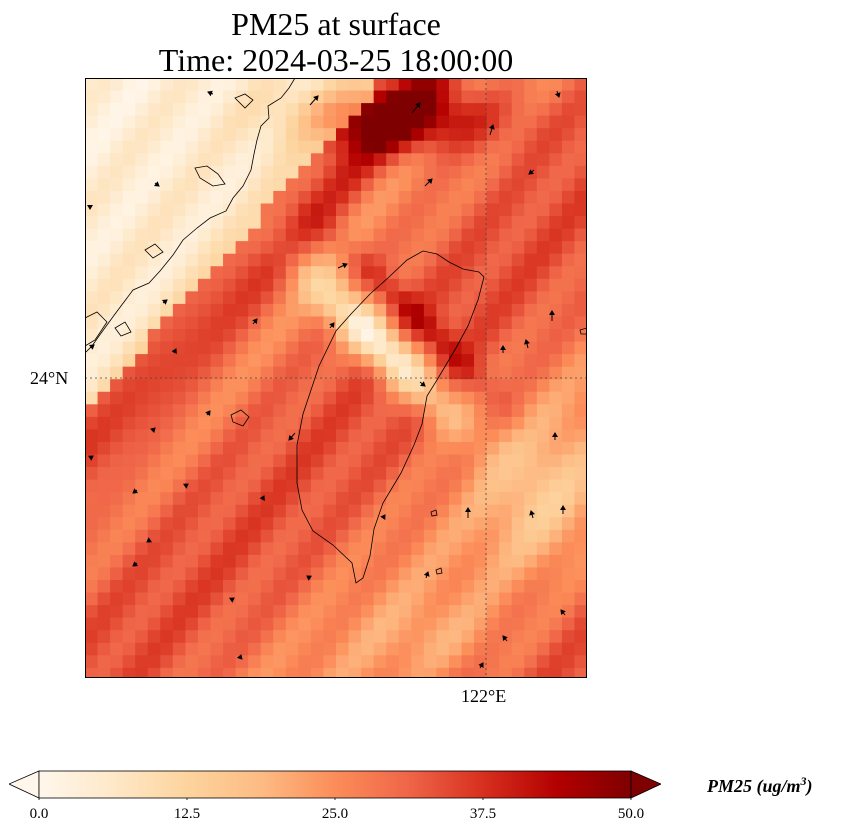 The image size is (843, 836). I want to click on colorbar-tick-label: 50.0, so click(631, 814).